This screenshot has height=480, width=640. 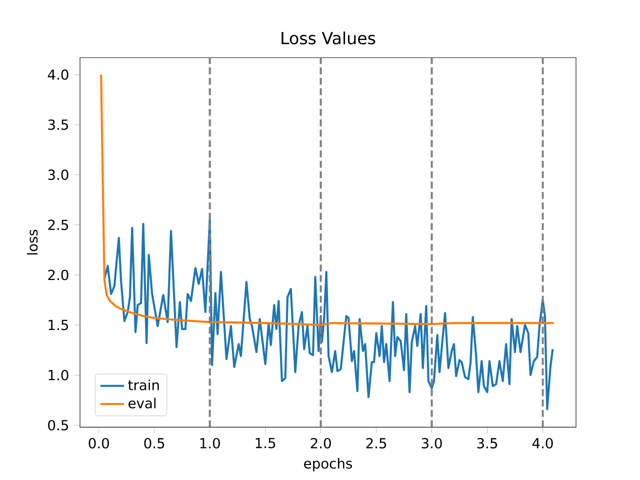 What do you see at coordinates (58, 325) in the screenshot?
I see `y-tick-label: 1.5` at bounding box center [58, 325].